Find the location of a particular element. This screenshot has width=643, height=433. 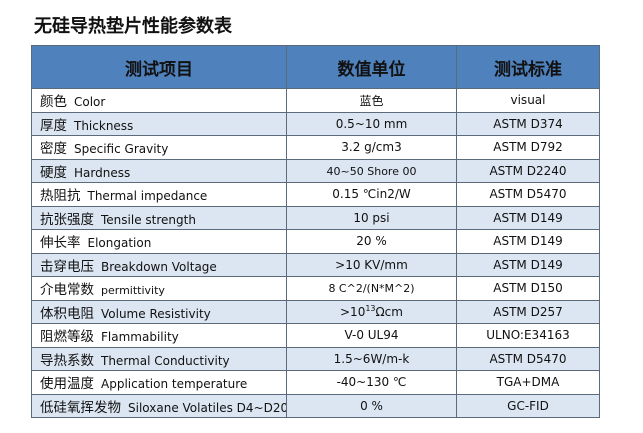

value-cell: 20 % is located at coordinates (371, 241).